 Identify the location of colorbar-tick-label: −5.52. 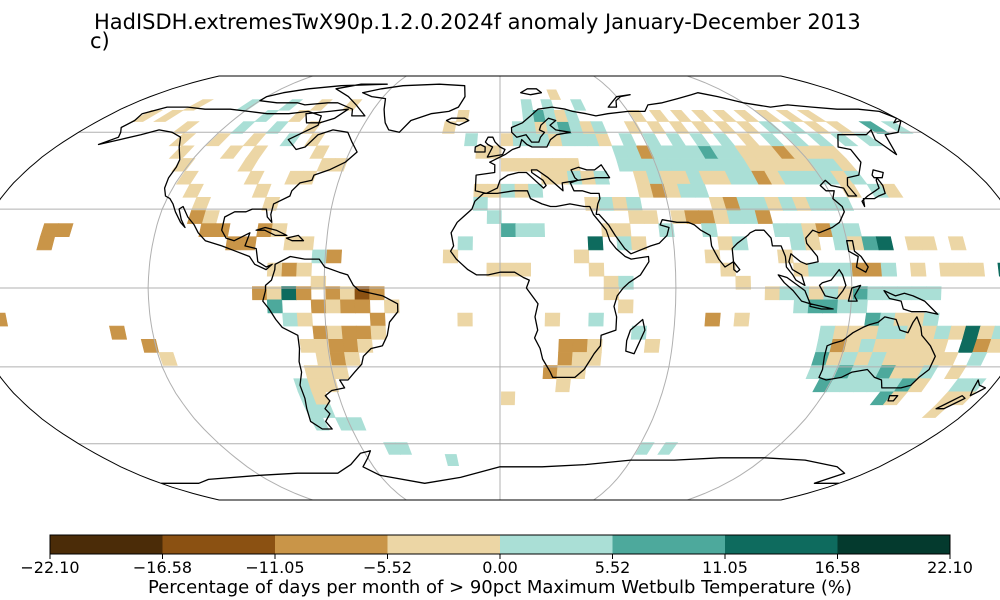
(387, 567).